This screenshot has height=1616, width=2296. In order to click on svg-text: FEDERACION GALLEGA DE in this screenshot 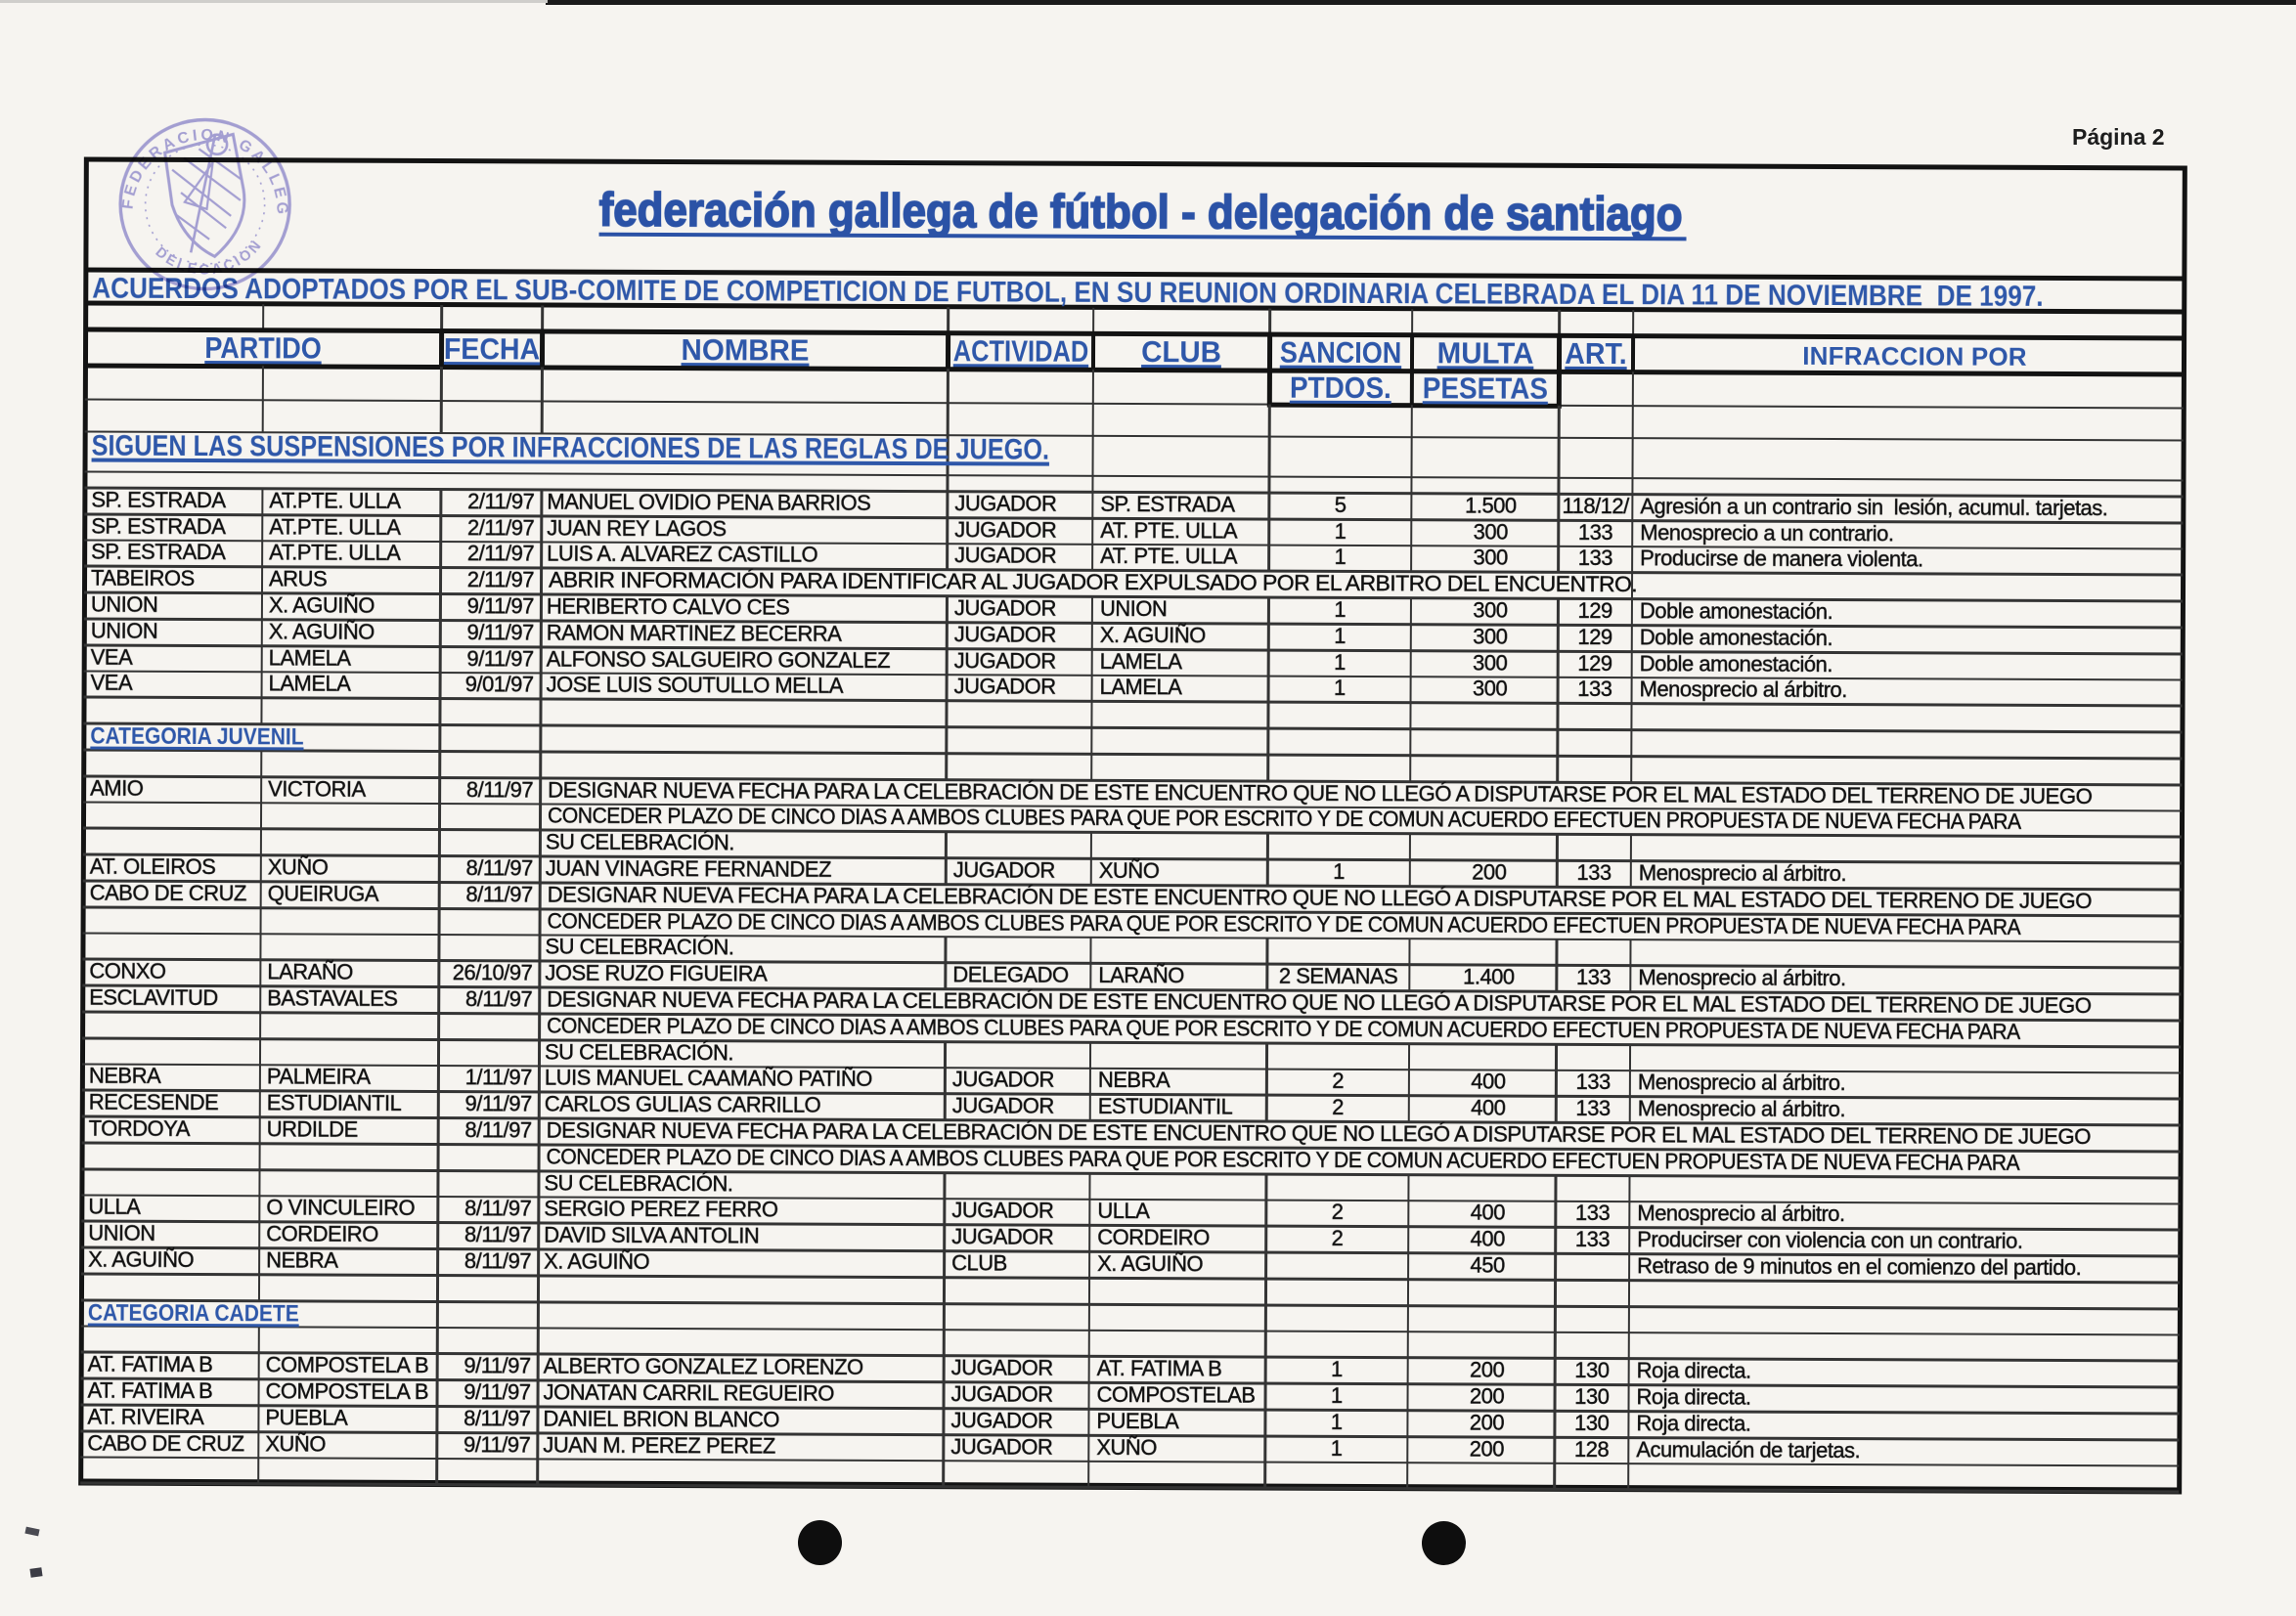, I will do `click(181, 144)`.